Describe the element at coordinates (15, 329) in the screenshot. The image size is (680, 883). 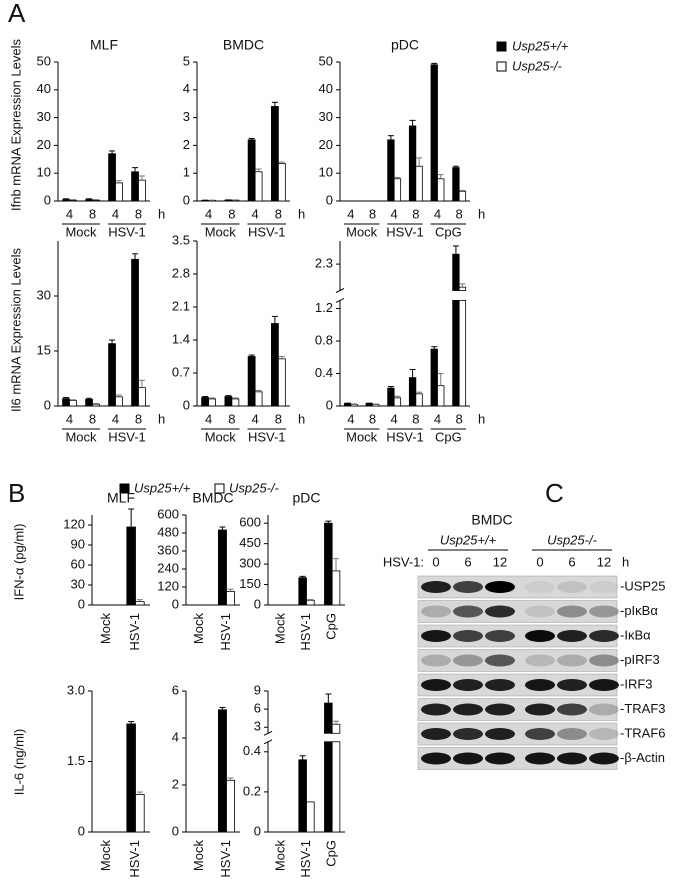
I see `y-axis-label: Il6 mRNA Expression Levels` at that location.